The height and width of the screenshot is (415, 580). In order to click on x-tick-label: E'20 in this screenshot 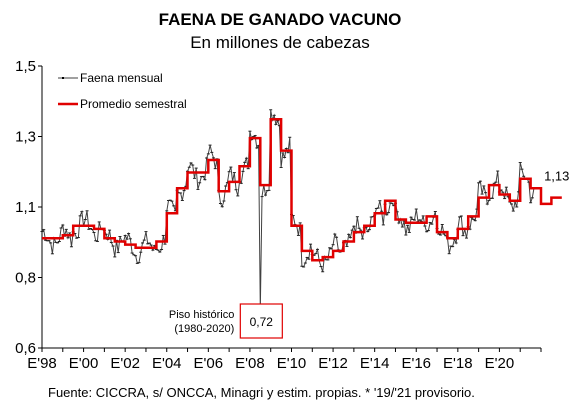, I will do `click(500, 363)`.